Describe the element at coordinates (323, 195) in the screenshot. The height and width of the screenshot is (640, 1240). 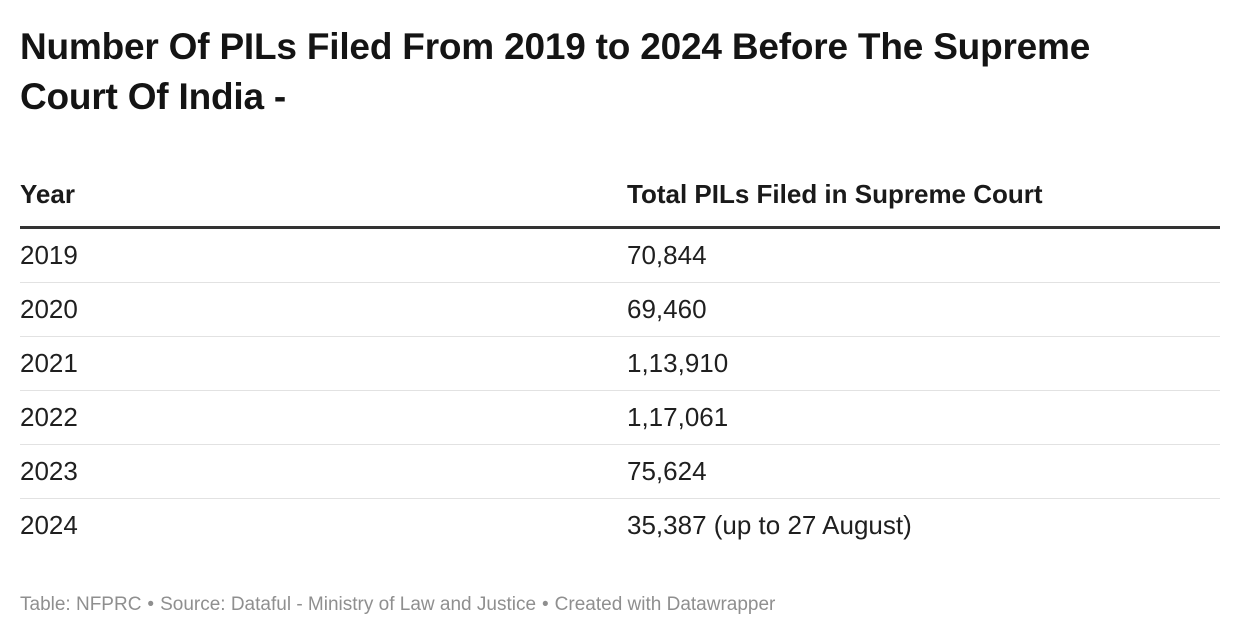
I see `column-header-year: Year` at that location.